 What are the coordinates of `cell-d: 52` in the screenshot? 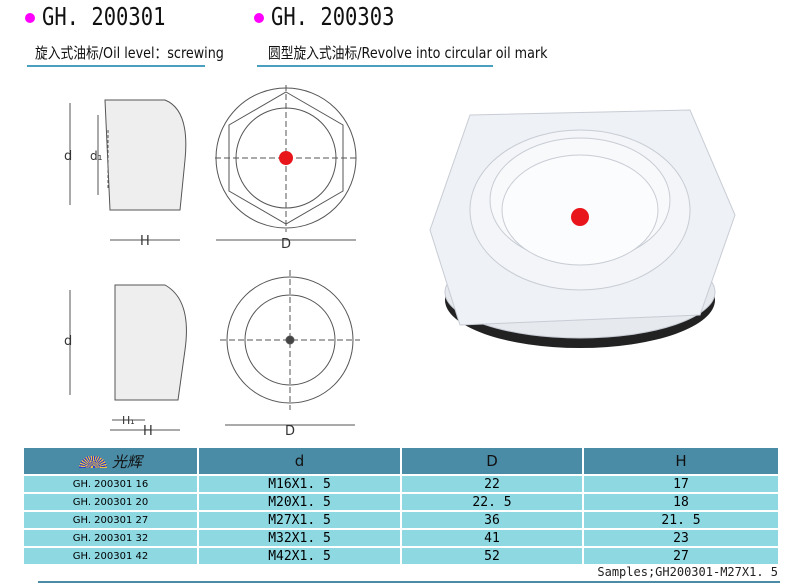 It's located at (492, 556).